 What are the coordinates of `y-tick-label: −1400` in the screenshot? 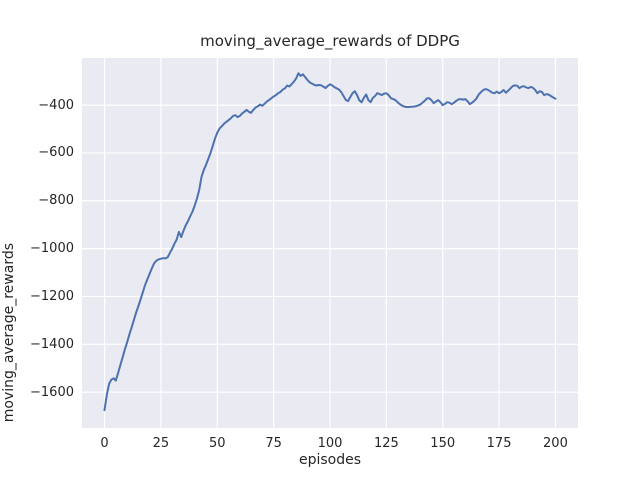 It's located at (52, 344).